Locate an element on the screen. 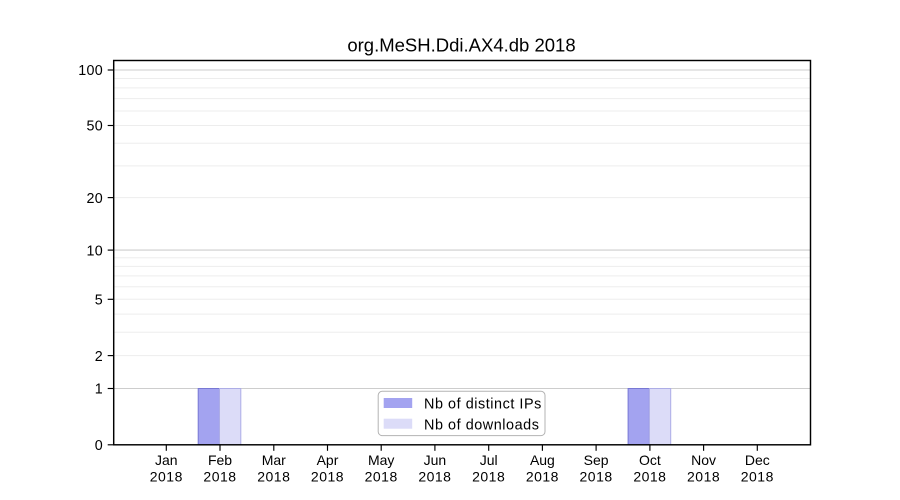  svg-text: org.MeSH.Ddi.AX4.db 2018 is located at coordinates (461, 44).